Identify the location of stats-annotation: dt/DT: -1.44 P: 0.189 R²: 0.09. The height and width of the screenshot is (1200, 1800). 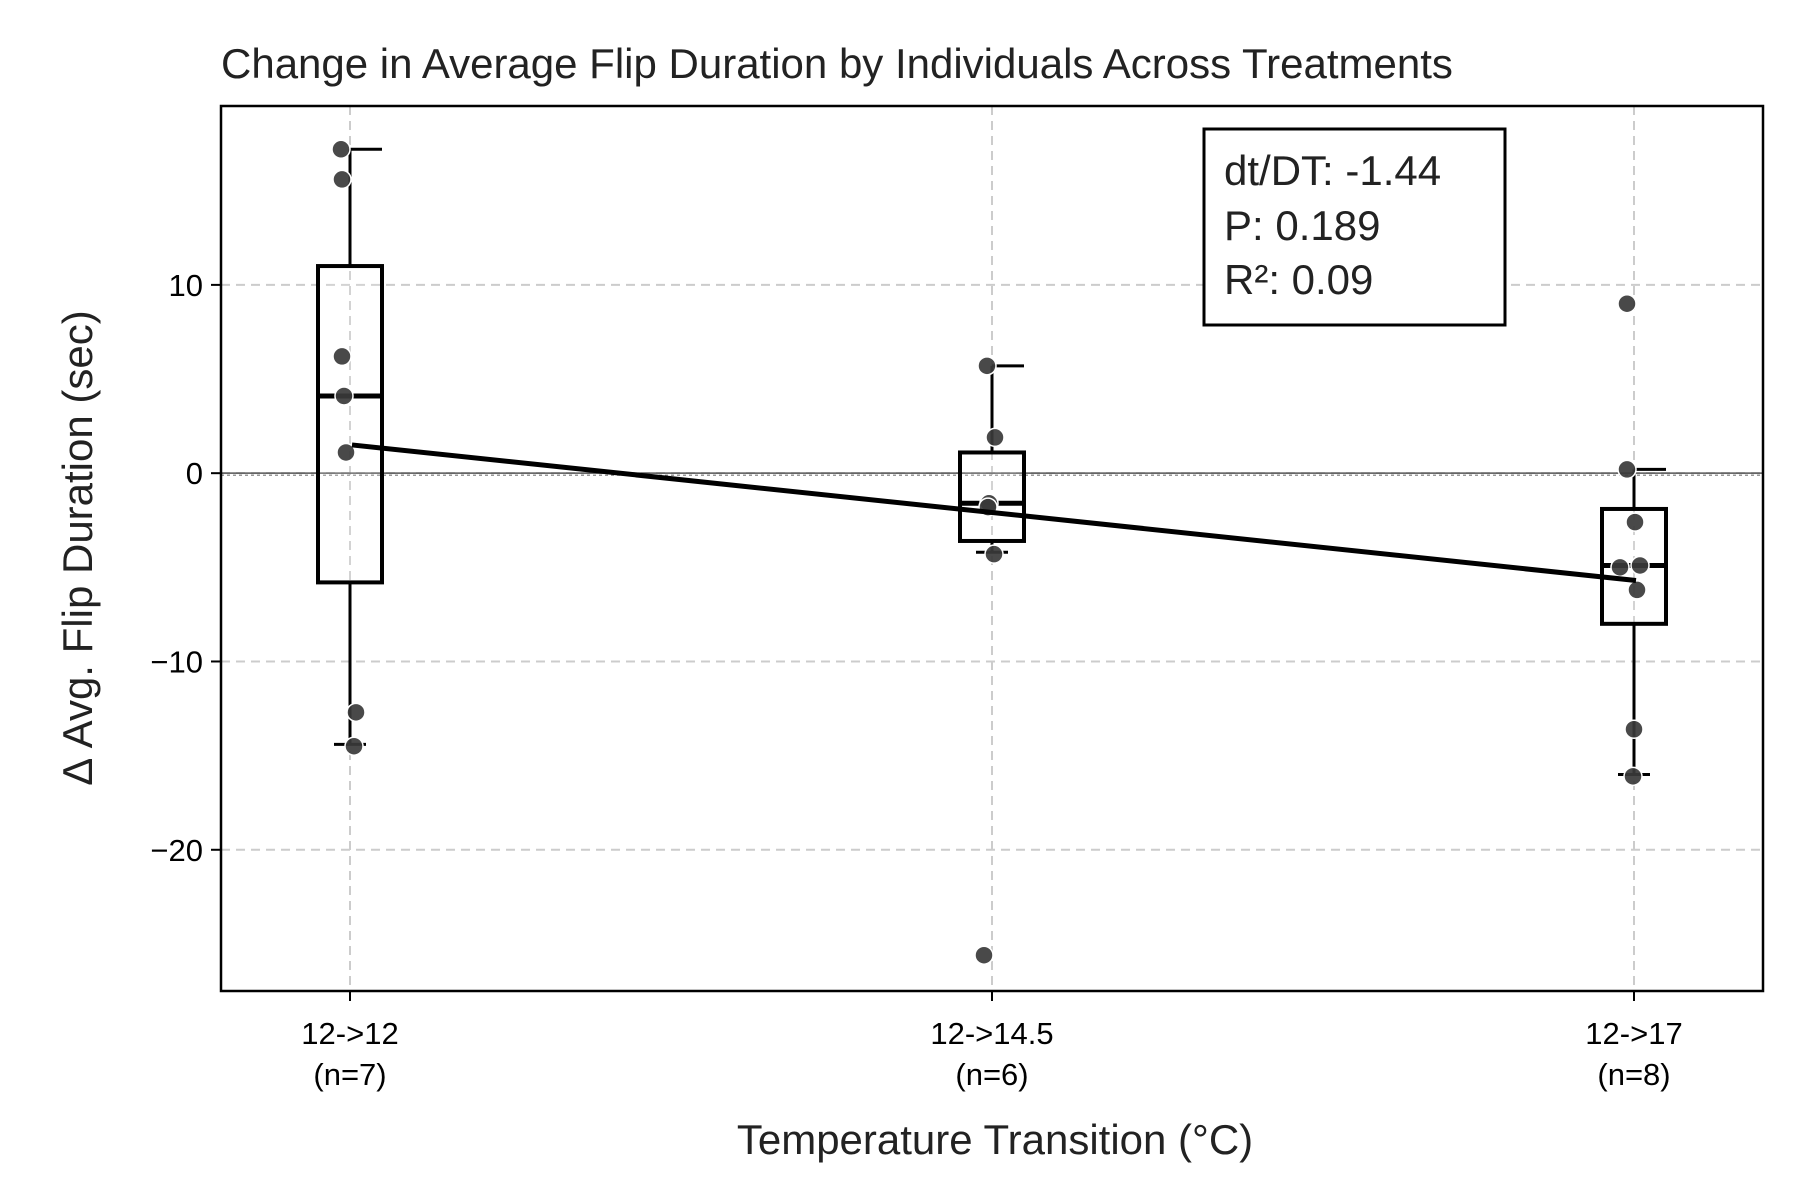
(1354, 227).